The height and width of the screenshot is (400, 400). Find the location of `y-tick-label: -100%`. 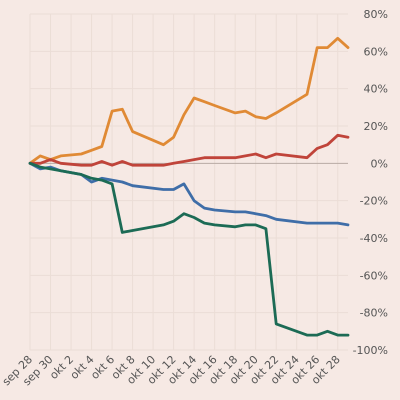

y-tick-label: -100% is located at coordinates (370, 350).